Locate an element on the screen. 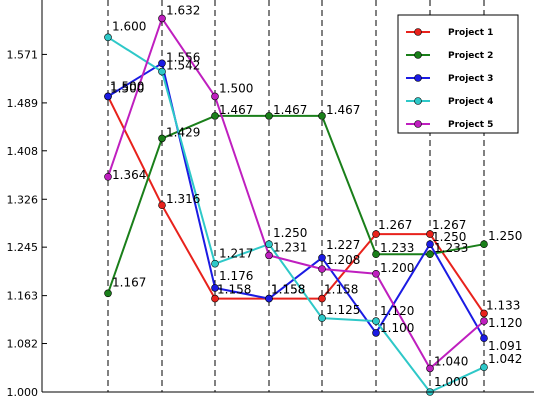 The width and height of the screenshot is (534, 399). y-tick-label: 1.000 is located at coordinates (23, 392).